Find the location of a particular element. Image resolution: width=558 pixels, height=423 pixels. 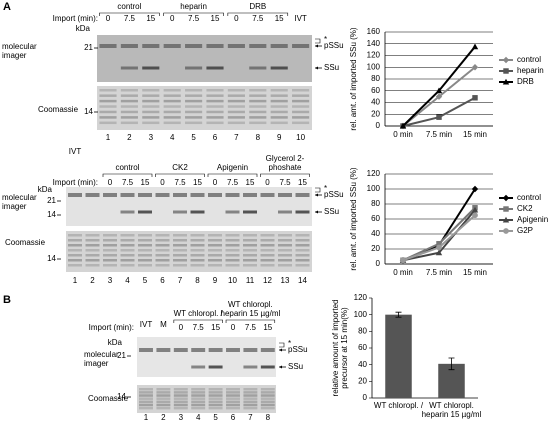

lane-label: IVT is located at coordinates (146, 324).